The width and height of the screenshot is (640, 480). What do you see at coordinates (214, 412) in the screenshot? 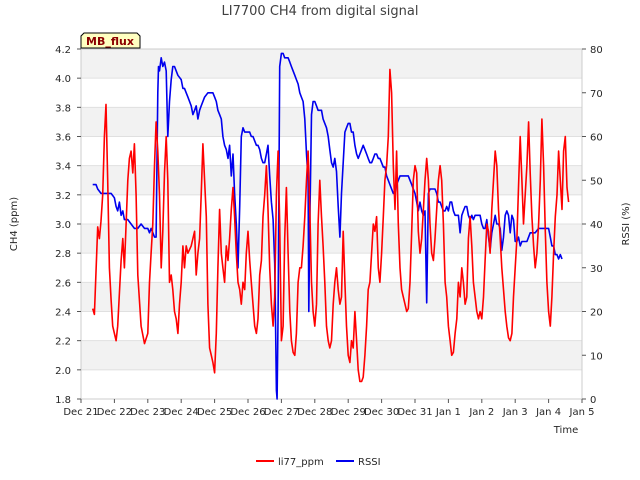
I see `x-tick-label: Dec 25` at bounding box center [214, 412].